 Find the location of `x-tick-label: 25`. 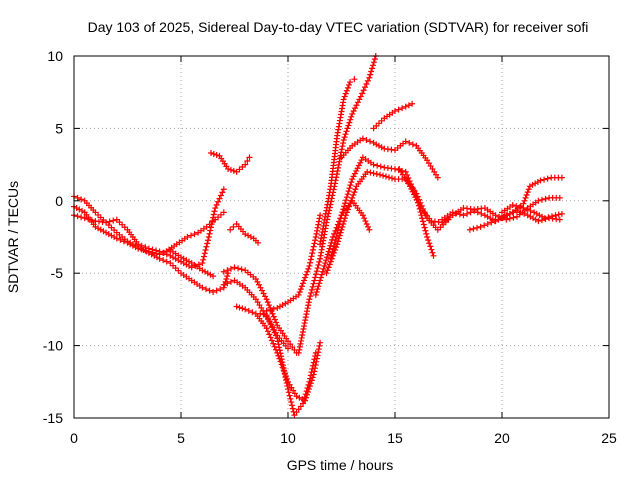

x-tick-label: 25 is located at coordinates (609, 438).